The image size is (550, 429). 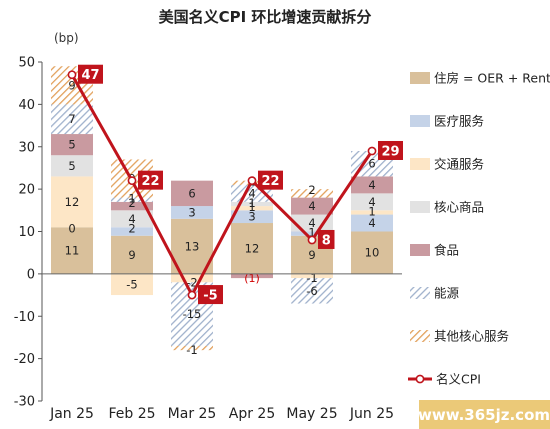 What do you see at coordinates (24, 402) in the screenshot?
I see `y-tick-label: -30` at bounding box center [24, 402].